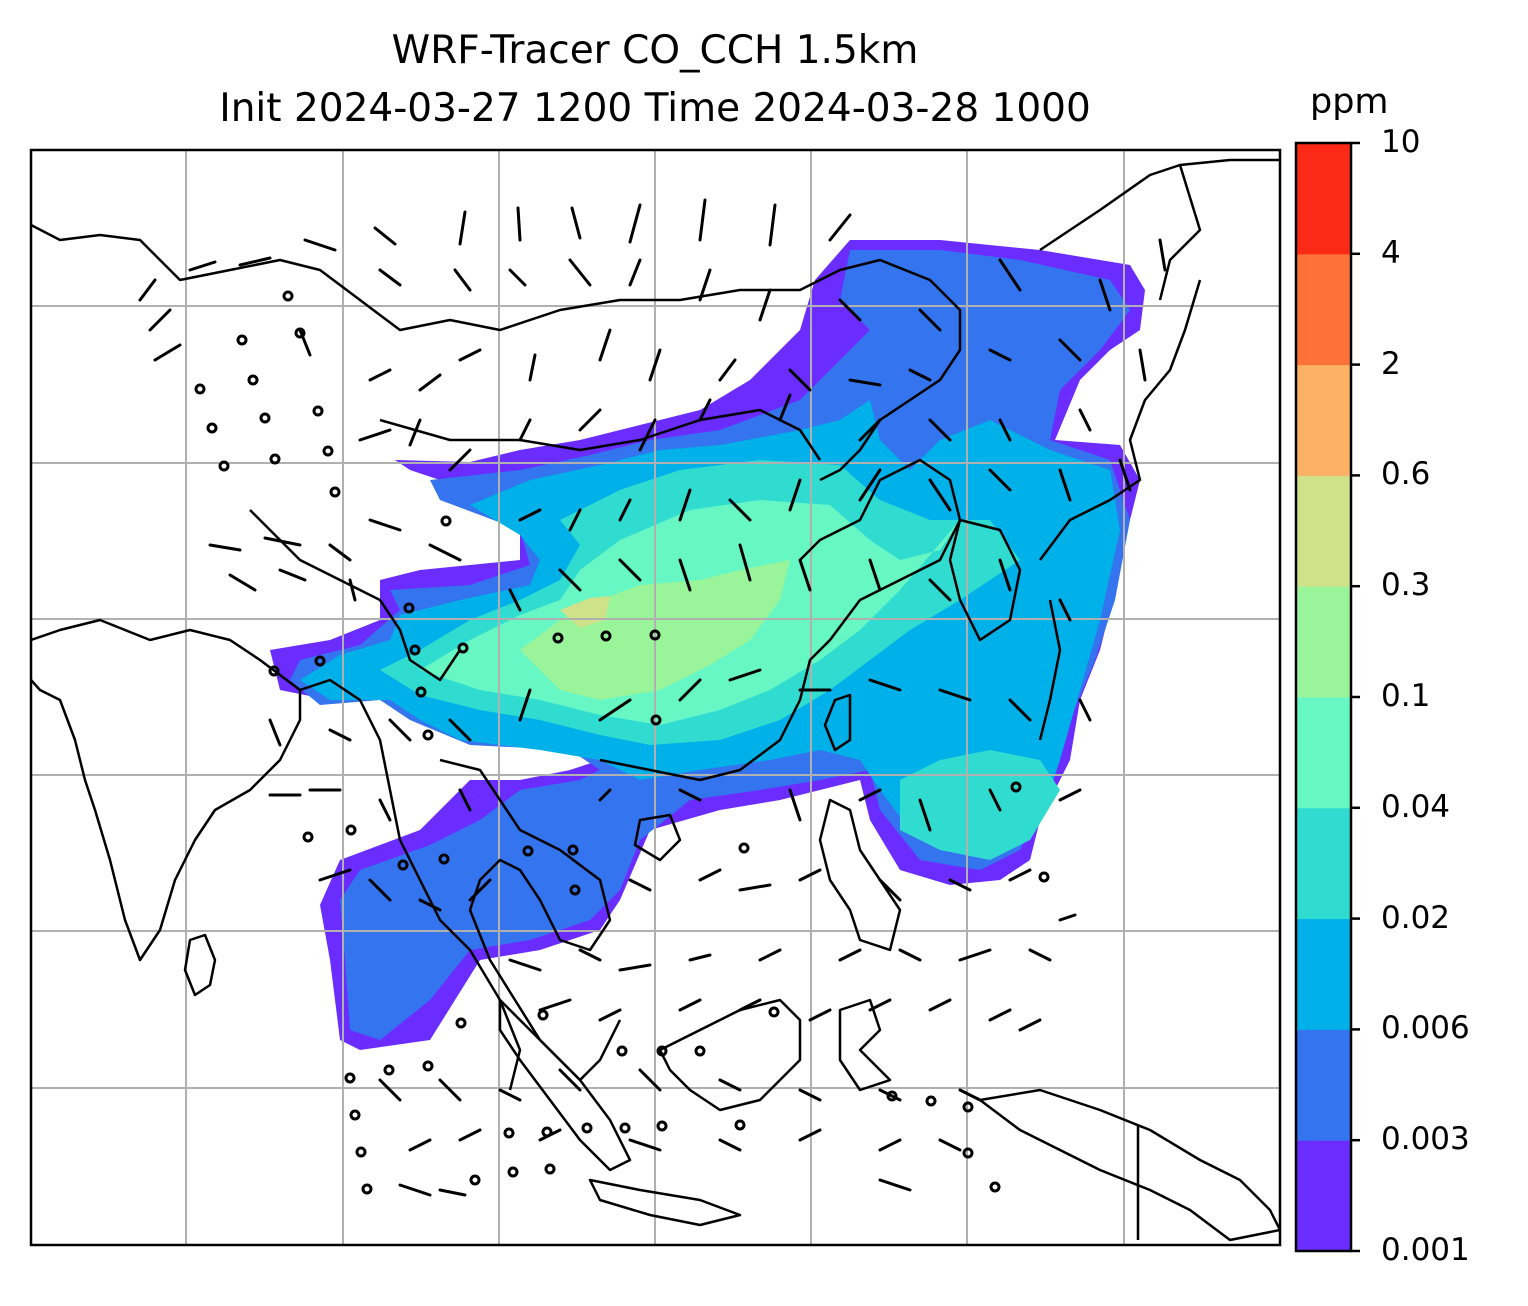 The width and height of the screenshot is (1528, 1306). Describe the element at coordinates (1180, 232) in the screenshot. I see `bering-sea` at that location.